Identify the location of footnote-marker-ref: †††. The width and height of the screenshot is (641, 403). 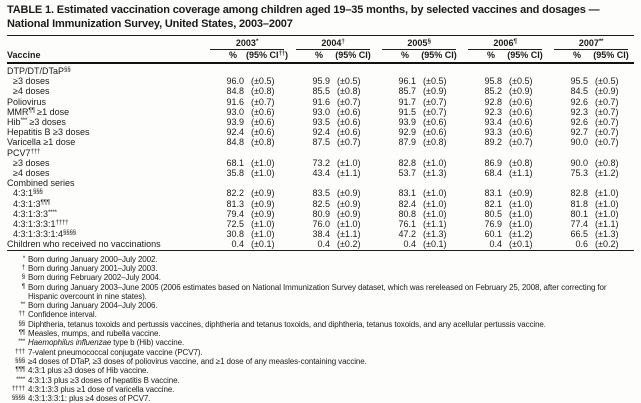
(35, 151).